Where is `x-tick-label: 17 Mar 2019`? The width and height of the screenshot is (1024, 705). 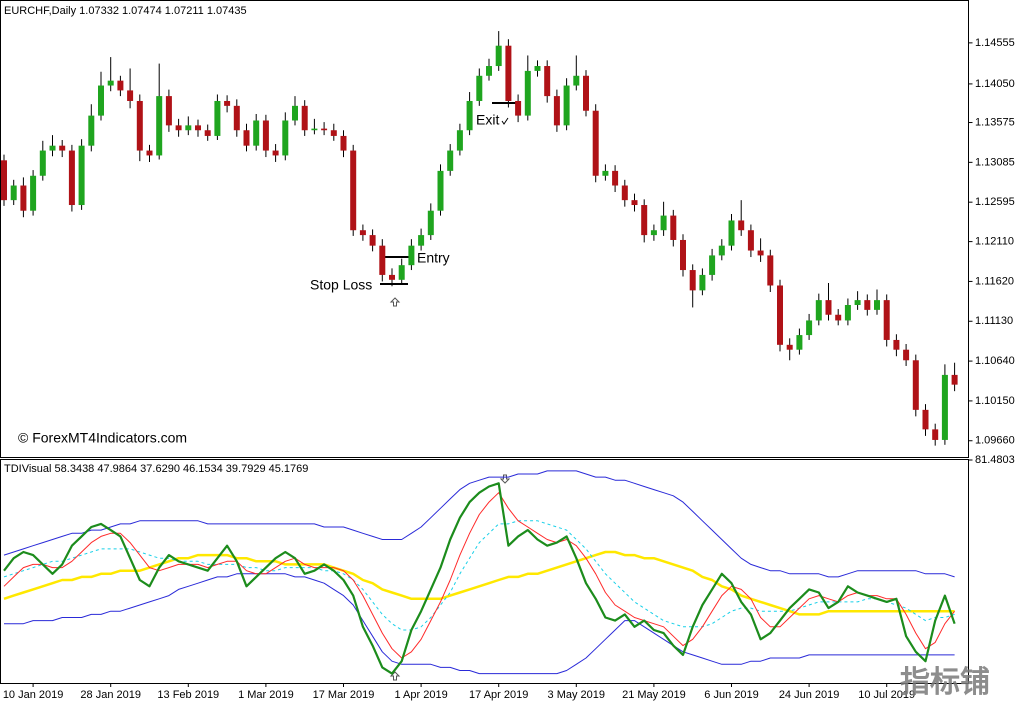
x-tick-label: 17 Mar 2019 is located at coordinates (344, 695).